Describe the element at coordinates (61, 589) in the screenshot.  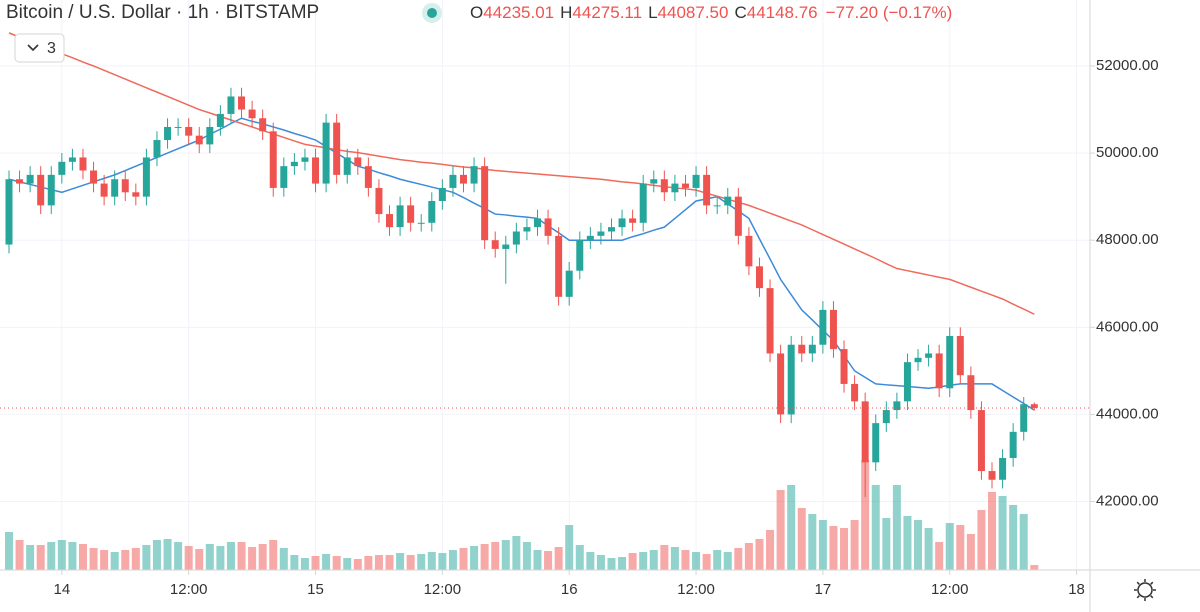
I see `x-tick-label: 14` at that location.